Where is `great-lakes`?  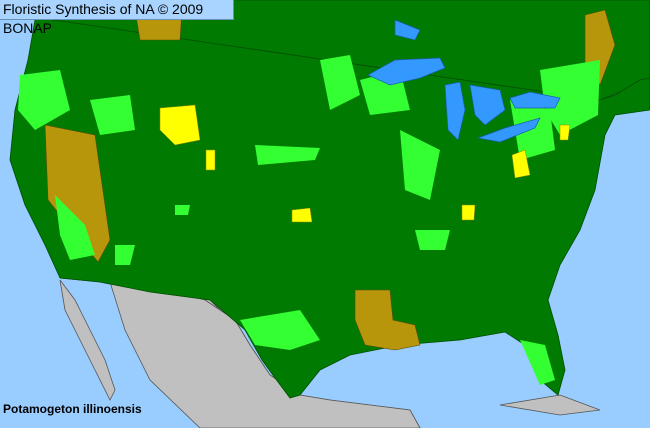
great-lakes is located at coordinates (464, 81).